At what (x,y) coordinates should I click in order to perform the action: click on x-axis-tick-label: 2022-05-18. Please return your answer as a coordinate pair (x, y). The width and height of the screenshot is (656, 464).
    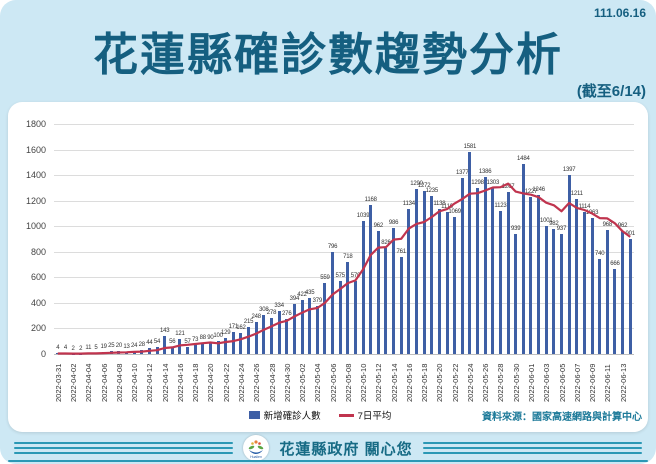
    Looking at the image, I should click on (425, 382).